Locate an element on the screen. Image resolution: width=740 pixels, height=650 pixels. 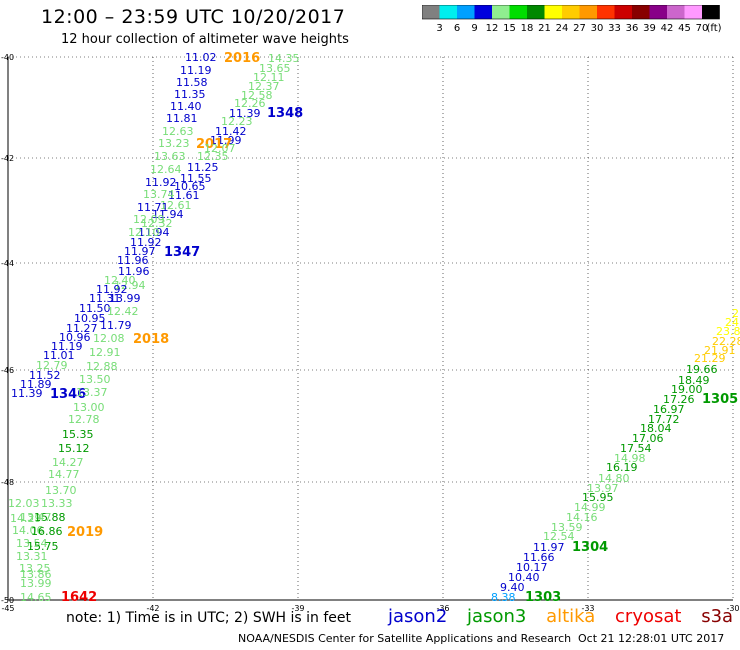
wave-height-value: 12.64 is located at coordinates (166, 169).